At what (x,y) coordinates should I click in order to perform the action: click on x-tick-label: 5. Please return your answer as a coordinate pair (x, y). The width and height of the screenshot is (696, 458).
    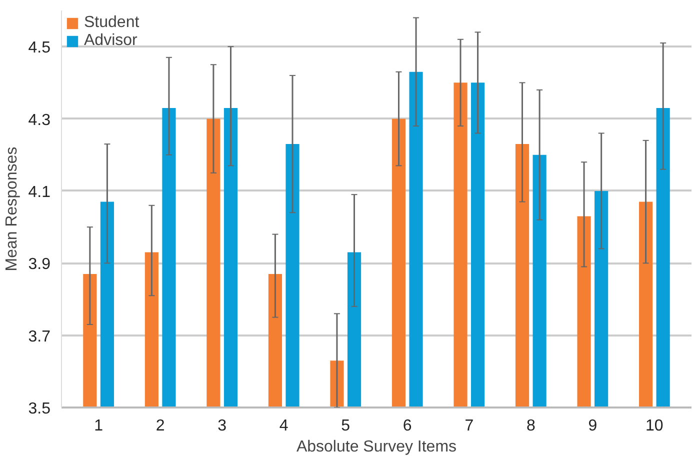
    Looking at the image, I should click on (345, 426).